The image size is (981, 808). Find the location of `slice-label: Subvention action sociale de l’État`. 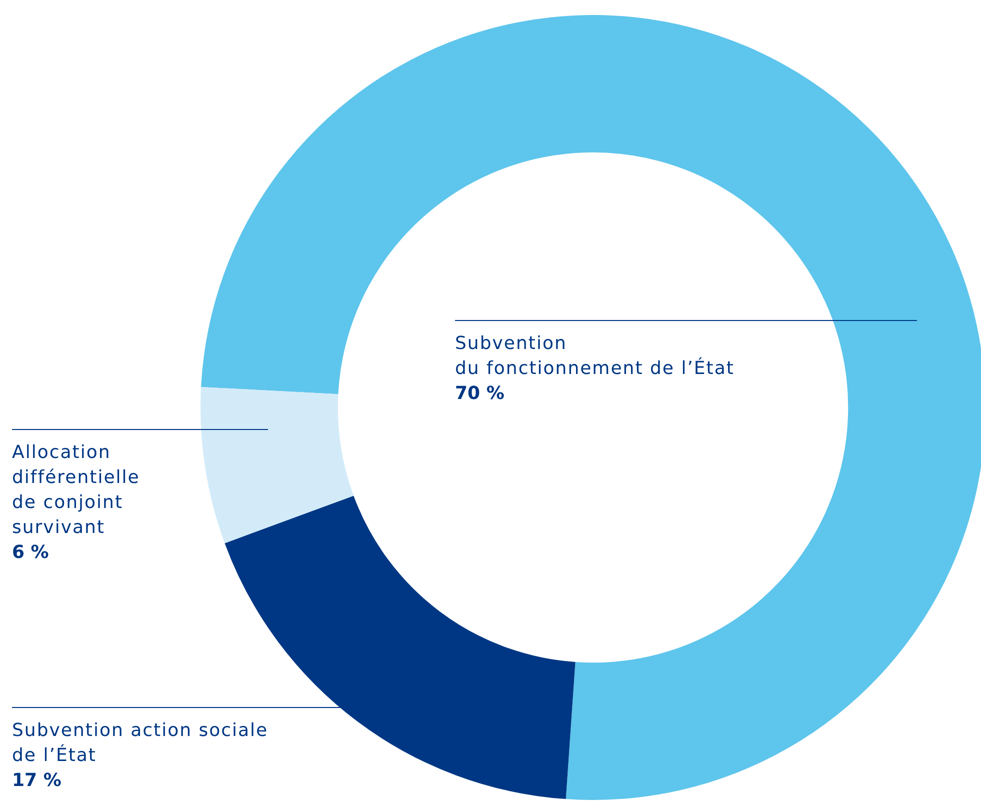

slice-label: Subvention action sociale de l’État is located at coordinates (140, 743).